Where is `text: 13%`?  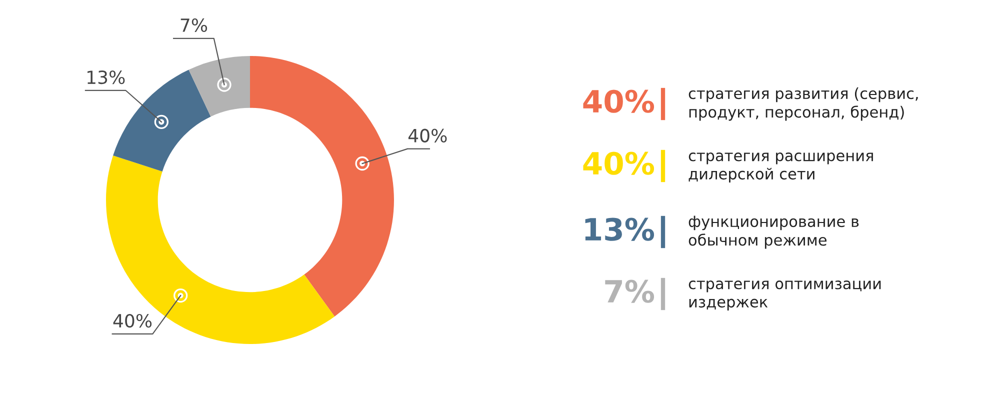 text: 13% is located at coordinates (619, 229).